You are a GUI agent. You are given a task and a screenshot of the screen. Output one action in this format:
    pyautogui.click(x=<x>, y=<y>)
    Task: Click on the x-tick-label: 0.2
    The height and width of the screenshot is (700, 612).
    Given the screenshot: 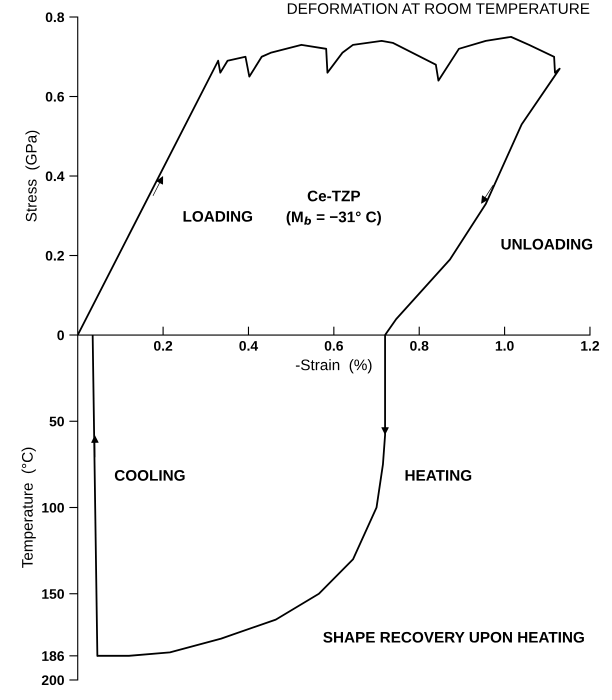 What is the action you would take?
    pyautogui.click(x=163, y=345)
    